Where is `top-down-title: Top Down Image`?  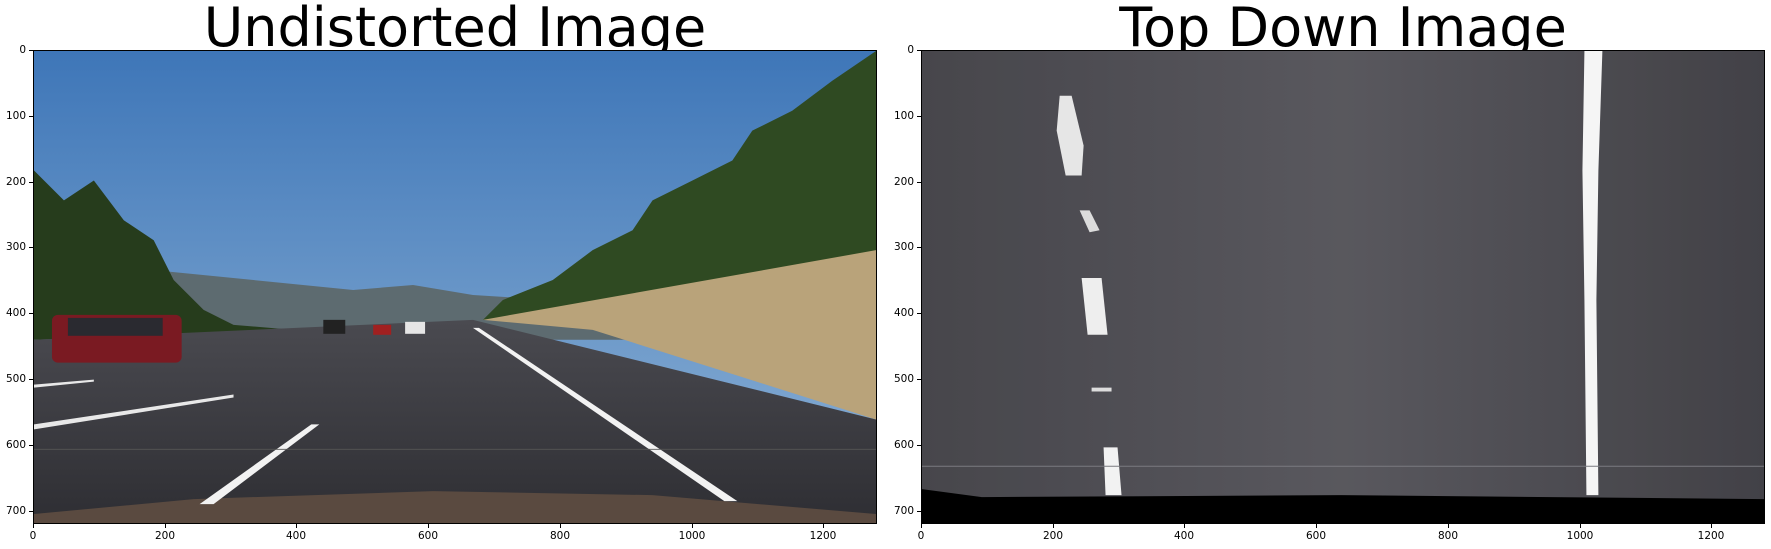 top-down-title: Top Down Image is located at coordinates (1343, 29).